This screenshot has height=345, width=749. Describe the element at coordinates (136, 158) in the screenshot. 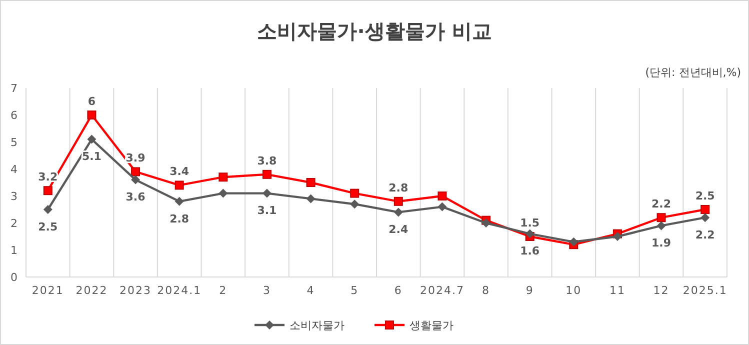

I see `data-label: 3.9` at that location.